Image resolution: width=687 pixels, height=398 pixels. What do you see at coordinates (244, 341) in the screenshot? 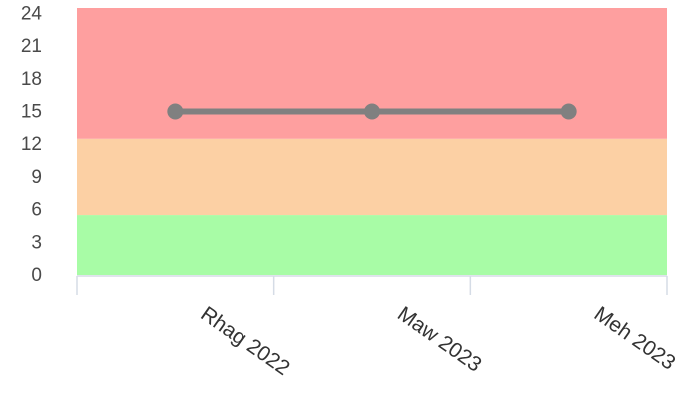
I see `x-tick-label: Rhag 2022` at bounding box center [244, 341].